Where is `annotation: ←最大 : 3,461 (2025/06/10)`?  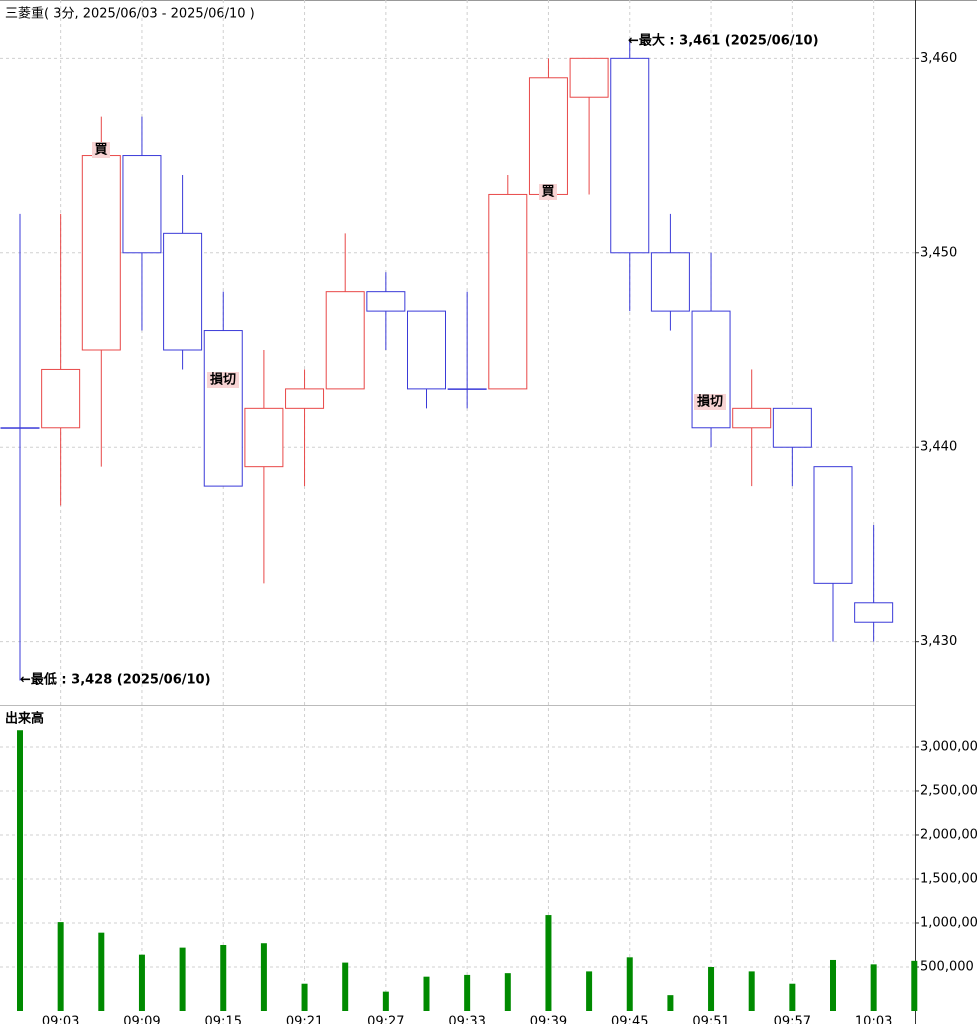
annotation: ←最大 : 3,461 (2025/06/10) is located at coordinates (723, 41).